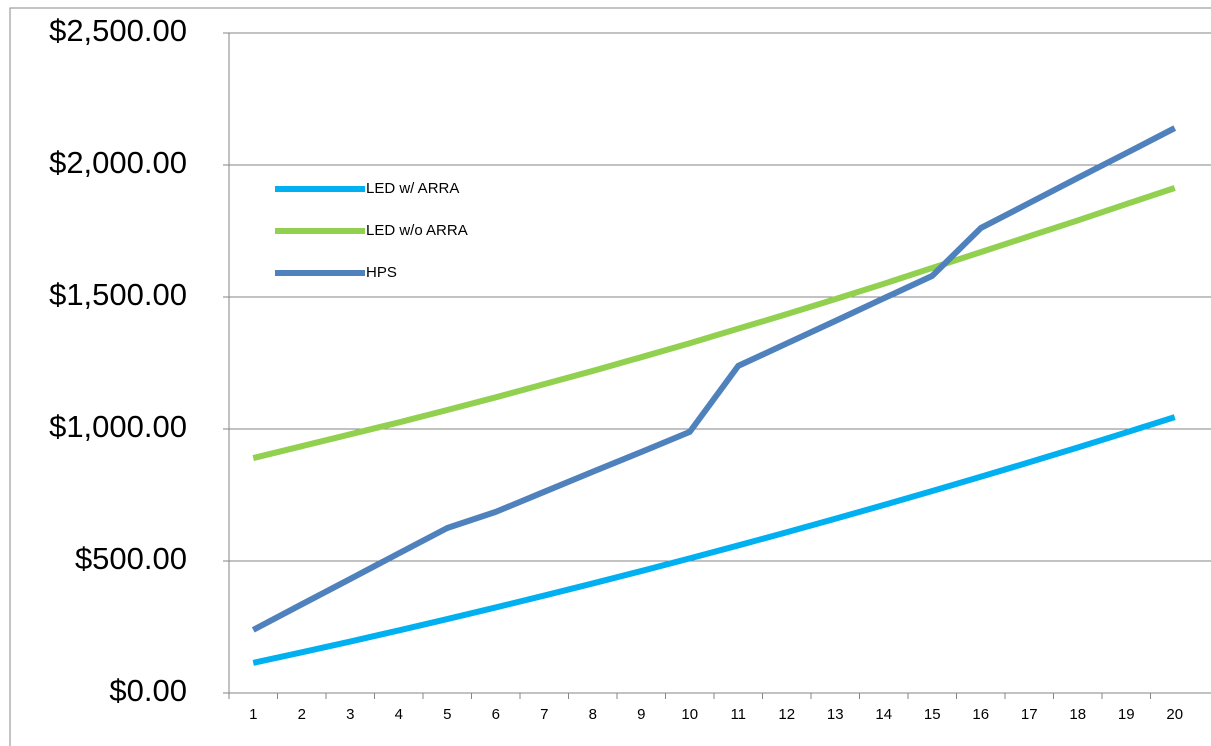 This screenshot has height=746, width=1211. I want to click on legend-label: HPS, so click(381, 272).